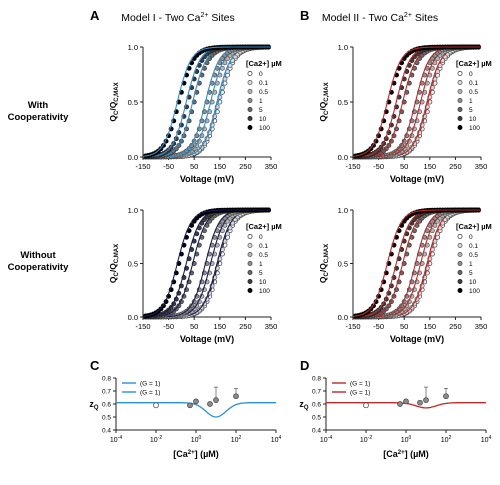  Describe the element at coordinates (304, 15) in the screenshot. I see `panel-letter-b: B` at that location.